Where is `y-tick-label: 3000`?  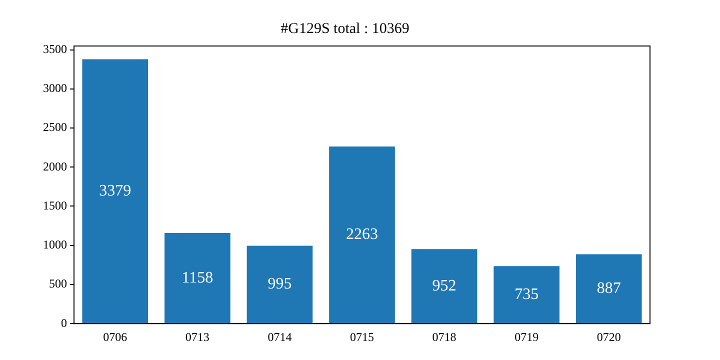
y-tick-label: 3000 is located at coordinates (55, 88).